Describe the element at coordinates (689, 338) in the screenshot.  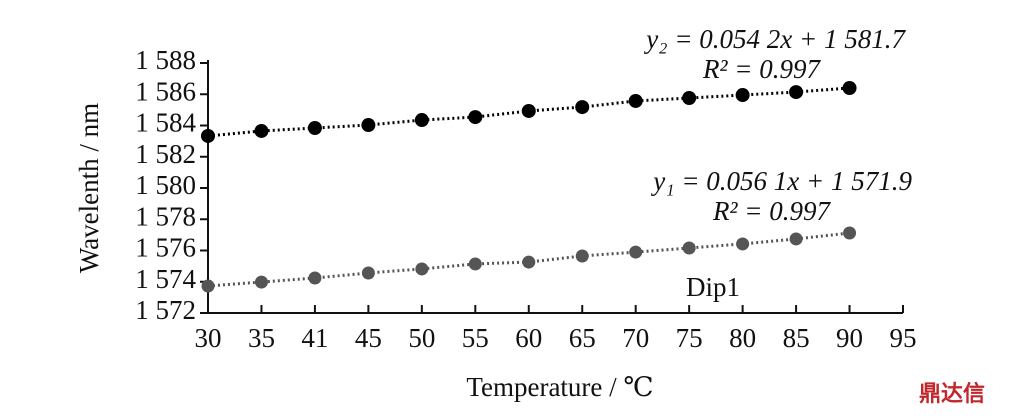
I see `x-tick-label: 75` at that location.